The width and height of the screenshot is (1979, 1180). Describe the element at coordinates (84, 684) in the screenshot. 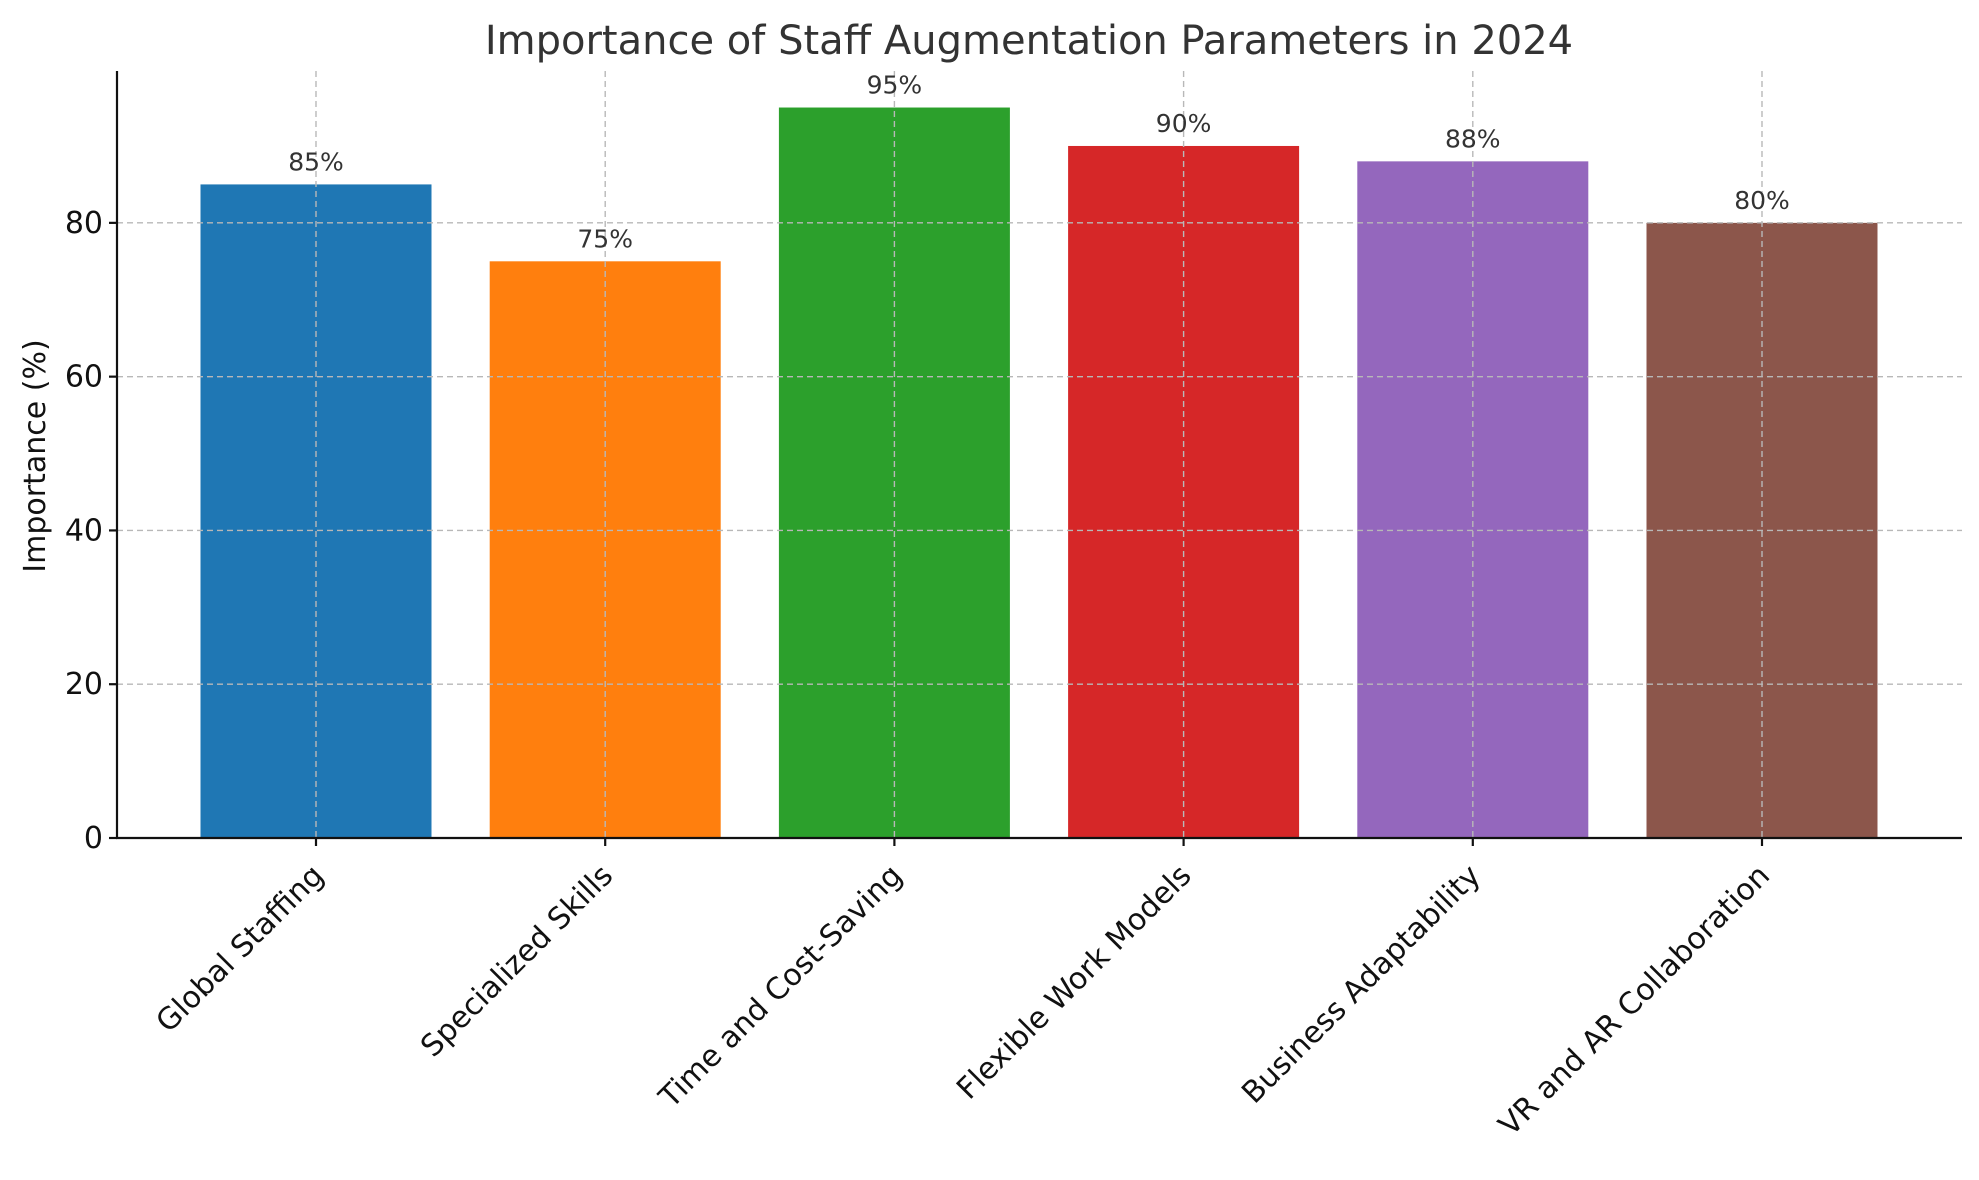

I see `y-tick-label-20: 20` at that location.